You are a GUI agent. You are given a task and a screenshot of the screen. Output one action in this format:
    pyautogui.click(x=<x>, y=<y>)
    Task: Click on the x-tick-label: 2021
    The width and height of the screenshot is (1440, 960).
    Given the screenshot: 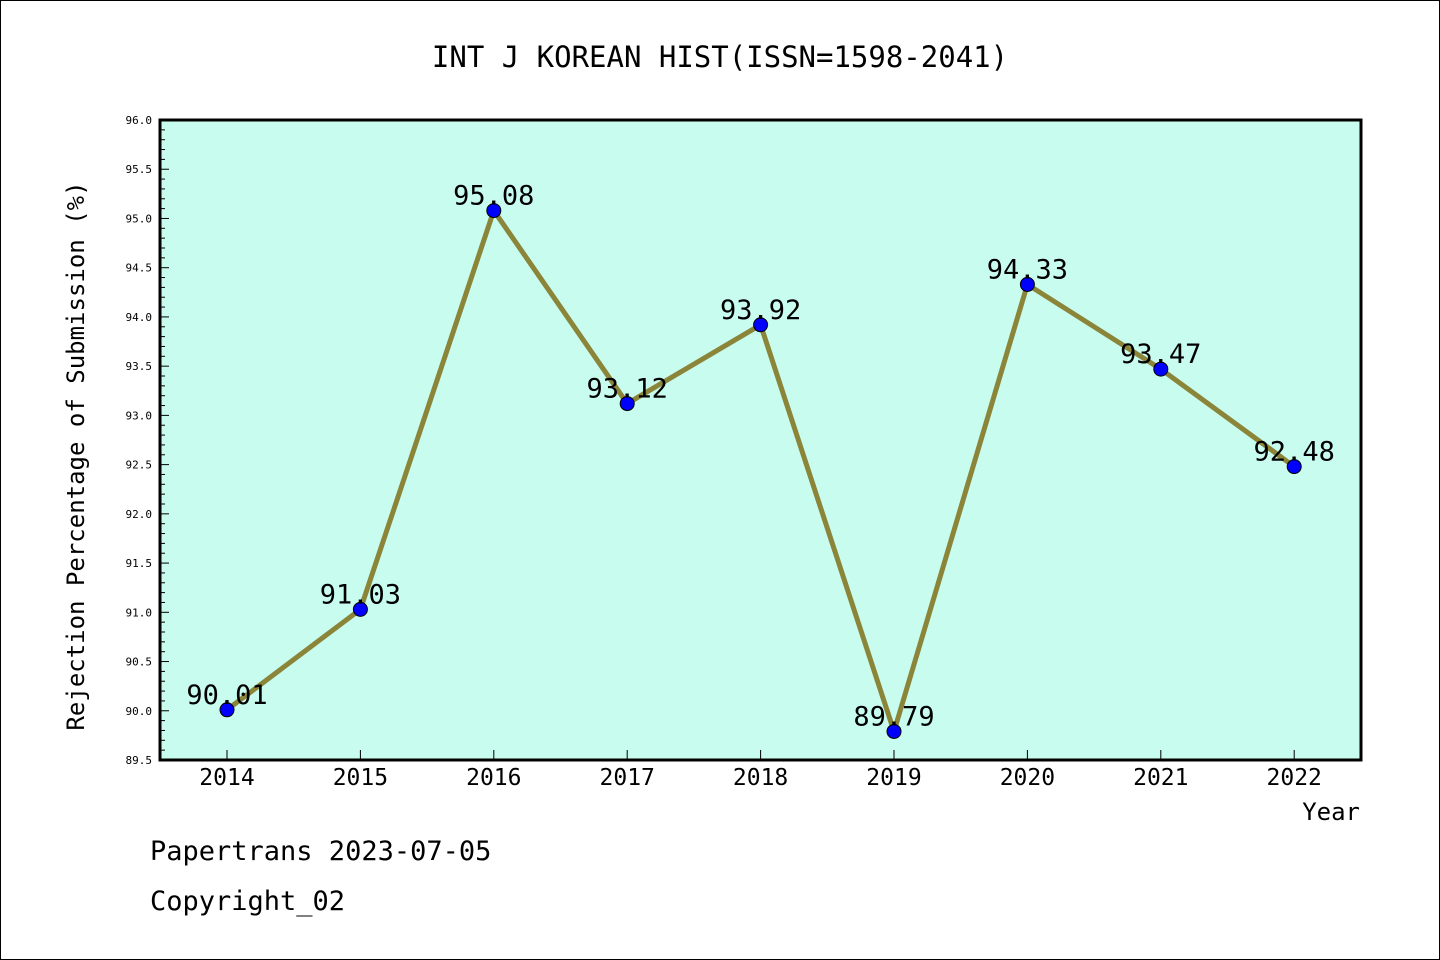 What is the action you would take?
    pyautogui.click(x=1160, y=778)
    